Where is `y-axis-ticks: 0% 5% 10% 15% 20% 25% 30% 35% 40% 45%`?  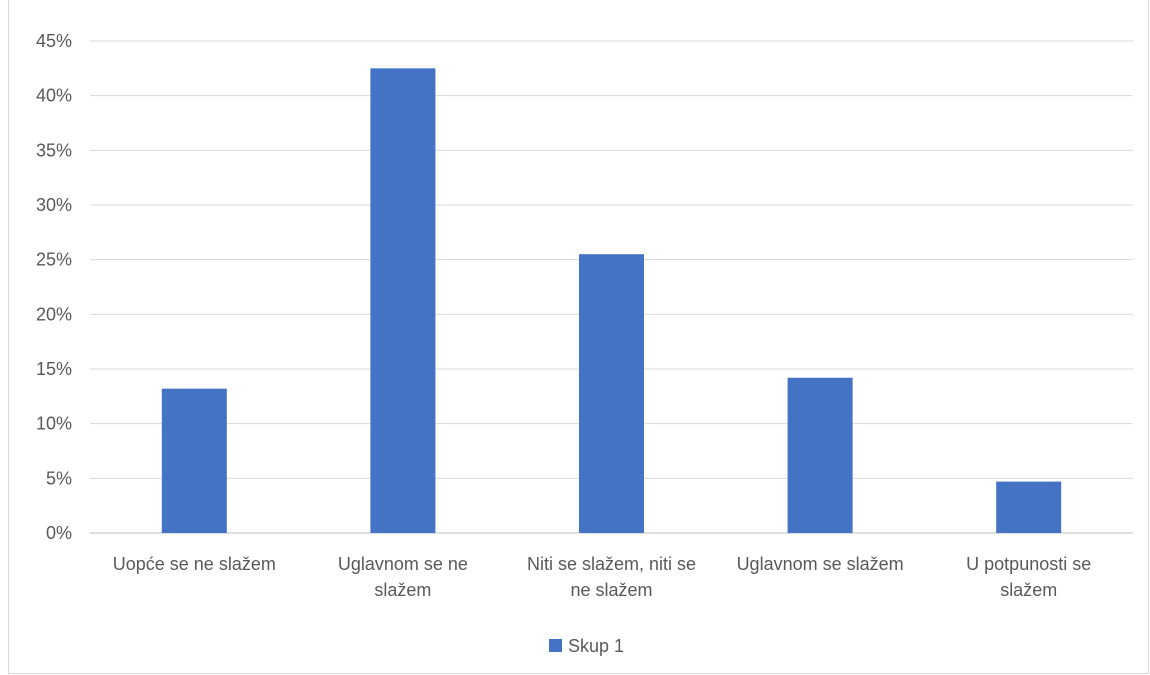
y-axis-ticks: 0% 5% 10% 15% 20% 25% 30% 35% 40% 45% is located at coordinates (54, 287).